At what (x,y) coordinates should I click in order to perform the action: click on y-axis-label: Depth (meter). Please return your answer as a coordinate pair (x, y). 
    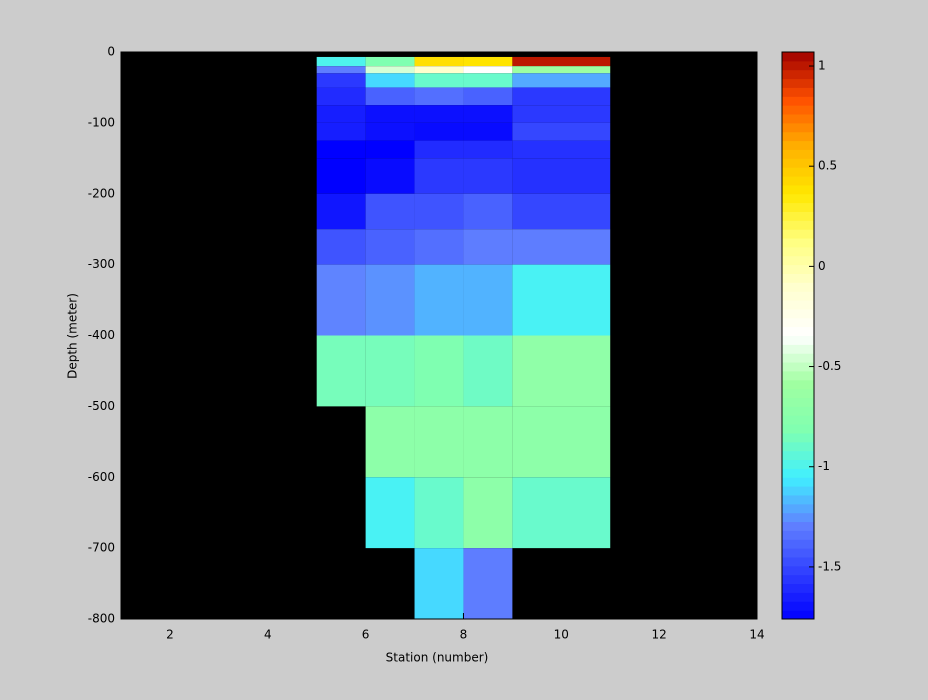
    Looking at the image, I should click on (73, 336).